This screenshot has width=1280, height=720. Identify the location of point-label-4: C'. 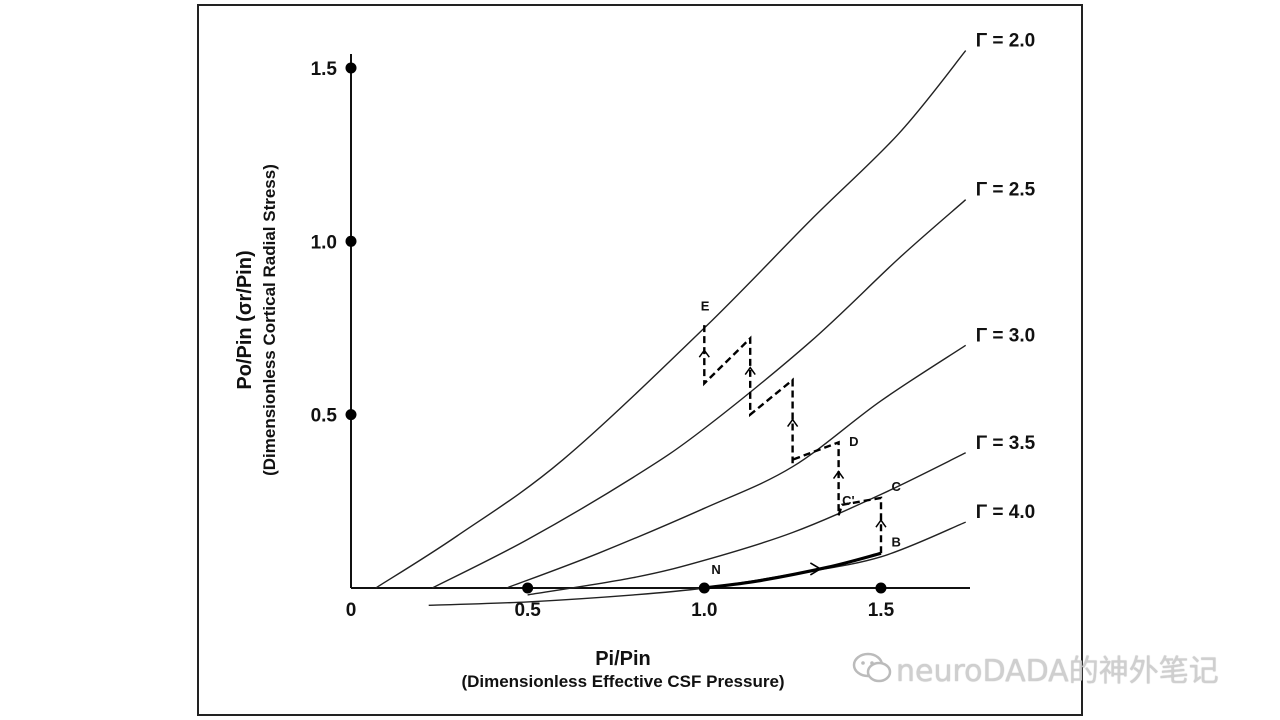
(848, 500).